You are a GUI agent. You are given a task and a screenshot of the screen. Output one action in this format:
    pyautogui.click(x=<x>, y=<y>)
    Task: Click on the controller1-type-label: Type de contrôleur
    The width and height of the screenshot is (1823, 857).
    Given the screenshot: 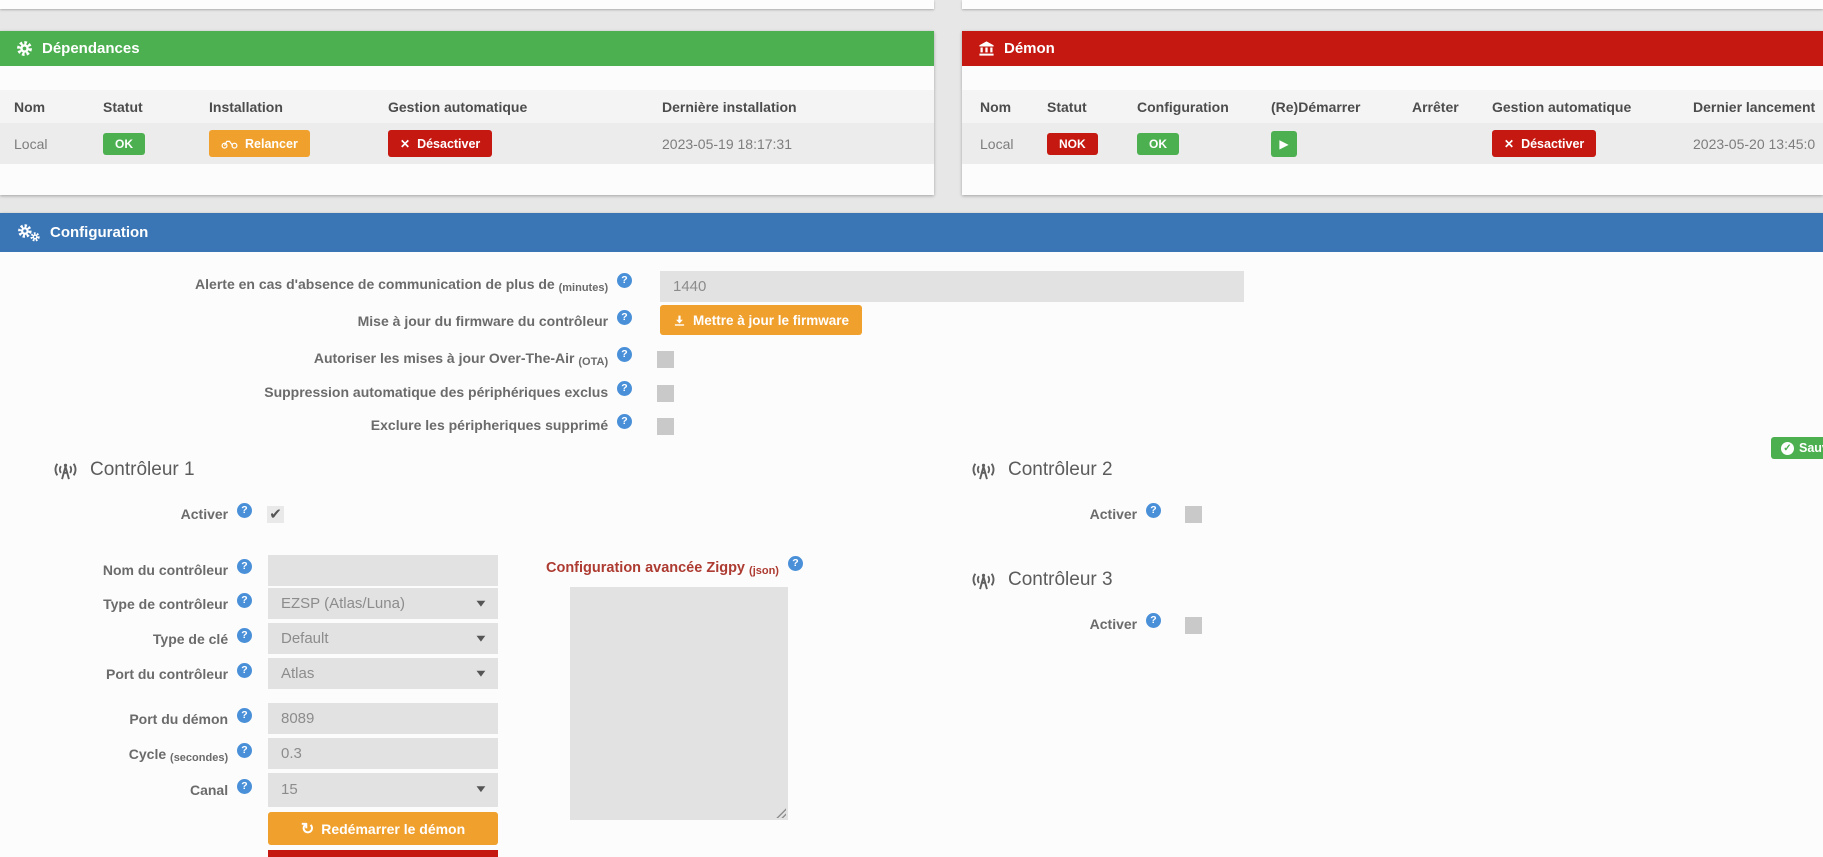 What is the action you would take?
    pyautogui.click(x=126, y=604)
    